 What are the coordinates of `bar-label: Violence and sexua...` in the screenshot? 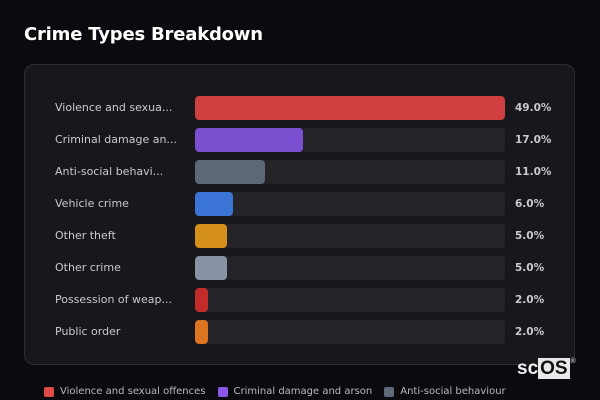 It's located at (114, 107).